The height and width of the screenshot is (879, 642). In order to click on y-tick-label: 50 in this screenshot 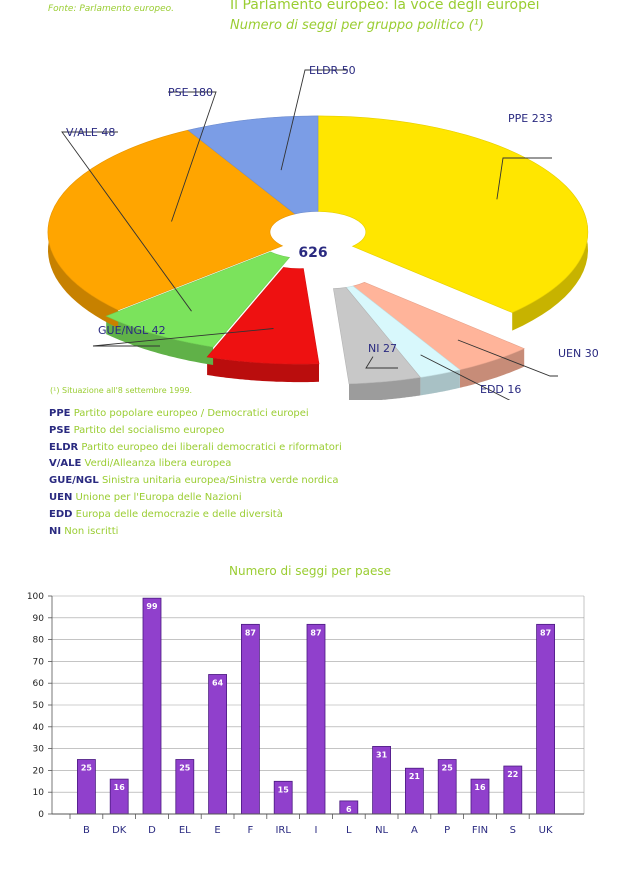, I will do `click(39, 706)`.